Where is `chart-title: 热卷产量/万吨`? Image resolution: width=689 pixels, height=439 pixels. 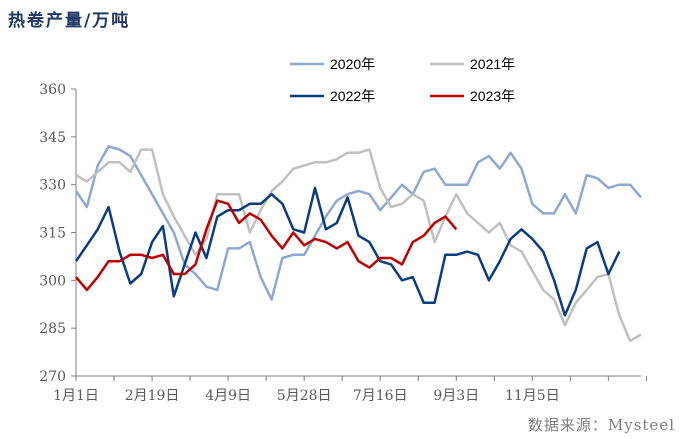 chart-title: 热卷产量/万吨 is located at coordinates (69, 21).